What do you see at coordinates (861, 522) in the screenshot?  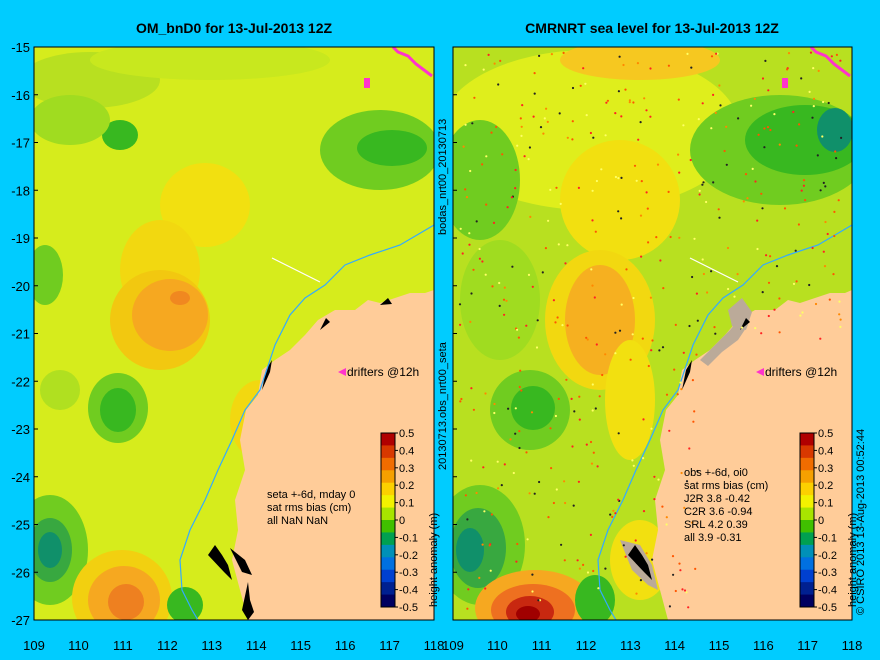 I see `copyright-label: © CSIRO 2013 13-Aug-2013 00:52:44` at bounding box center [861, 522].